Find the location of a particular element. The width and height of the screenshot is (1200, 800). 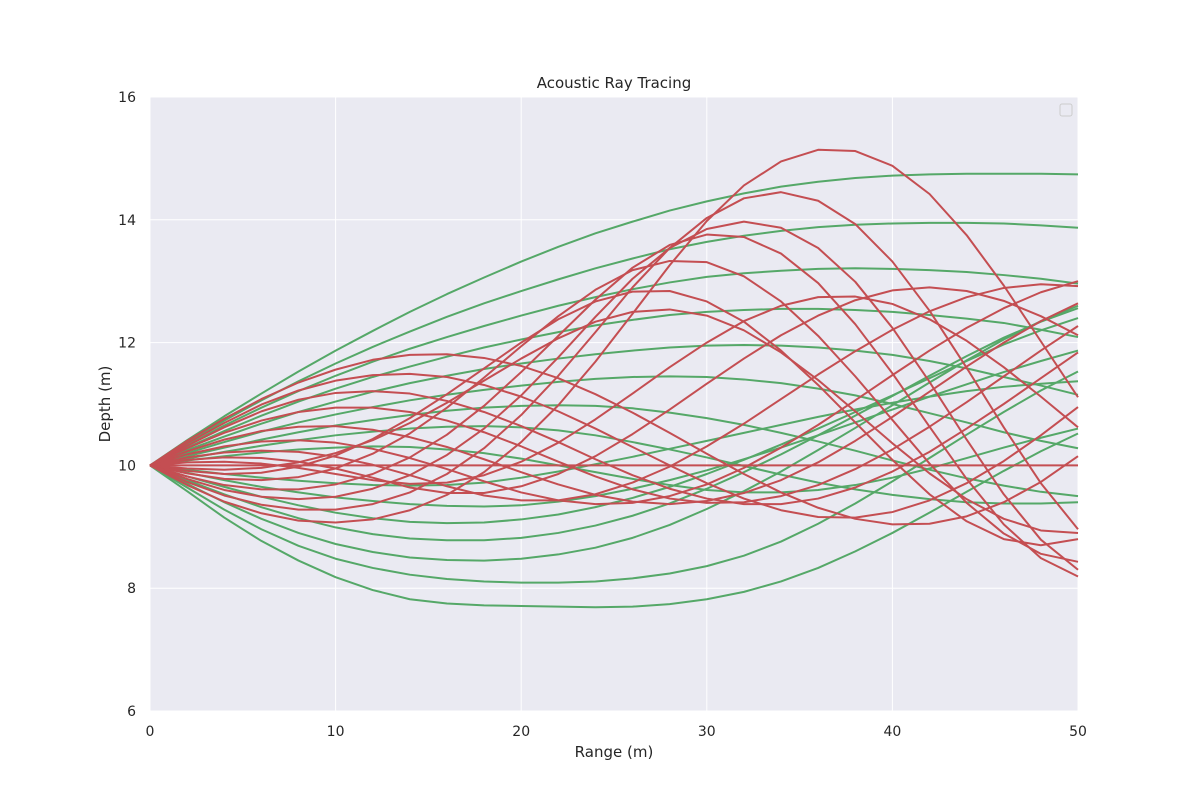

x-tick-label: 50 is located at coordinates (1078, 732).